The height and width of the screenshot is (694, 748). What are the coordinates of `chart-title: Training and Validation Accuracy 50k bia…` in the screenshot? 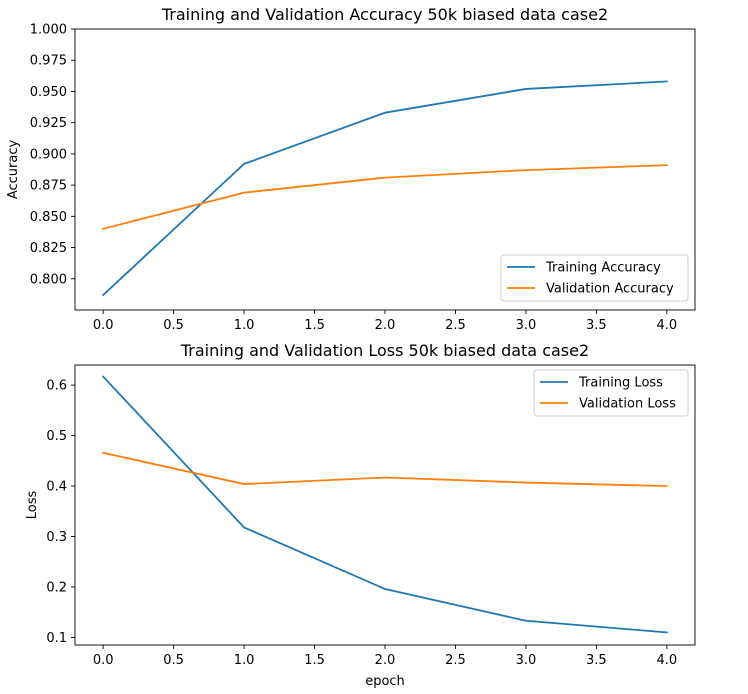 It's located at (384, 14).